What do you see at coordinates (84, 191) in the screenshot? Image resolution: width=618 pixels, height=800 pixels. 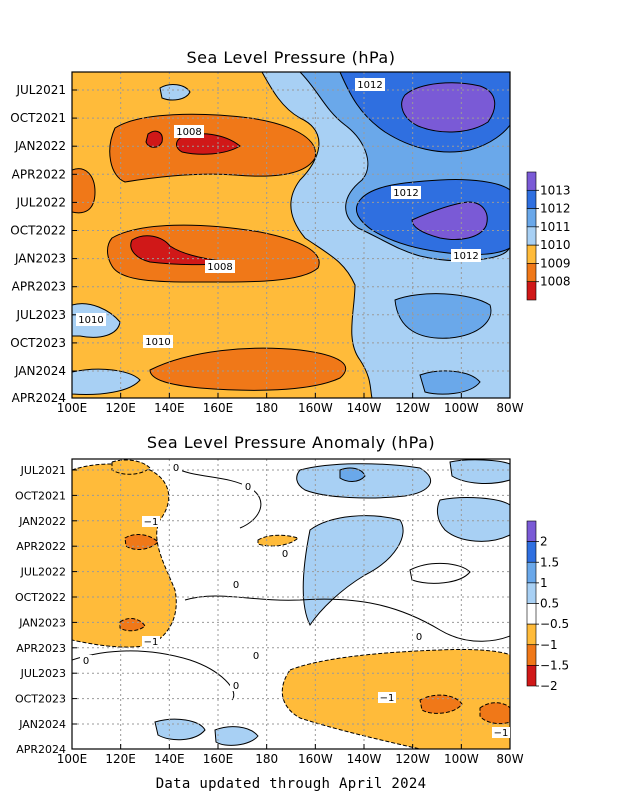 I see `chart1-band-1009-west-edge` at bounding box center [84, 191].